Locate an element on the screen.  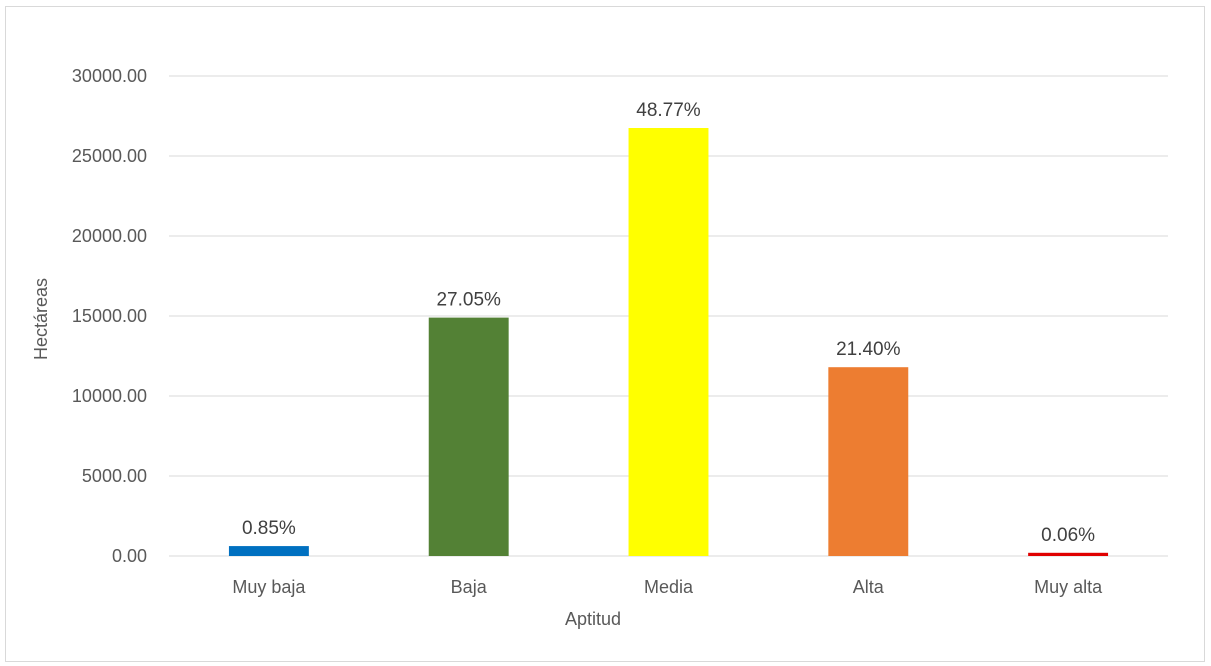
x-tick-label: Muy alta is located at coordinates (1068, 587).